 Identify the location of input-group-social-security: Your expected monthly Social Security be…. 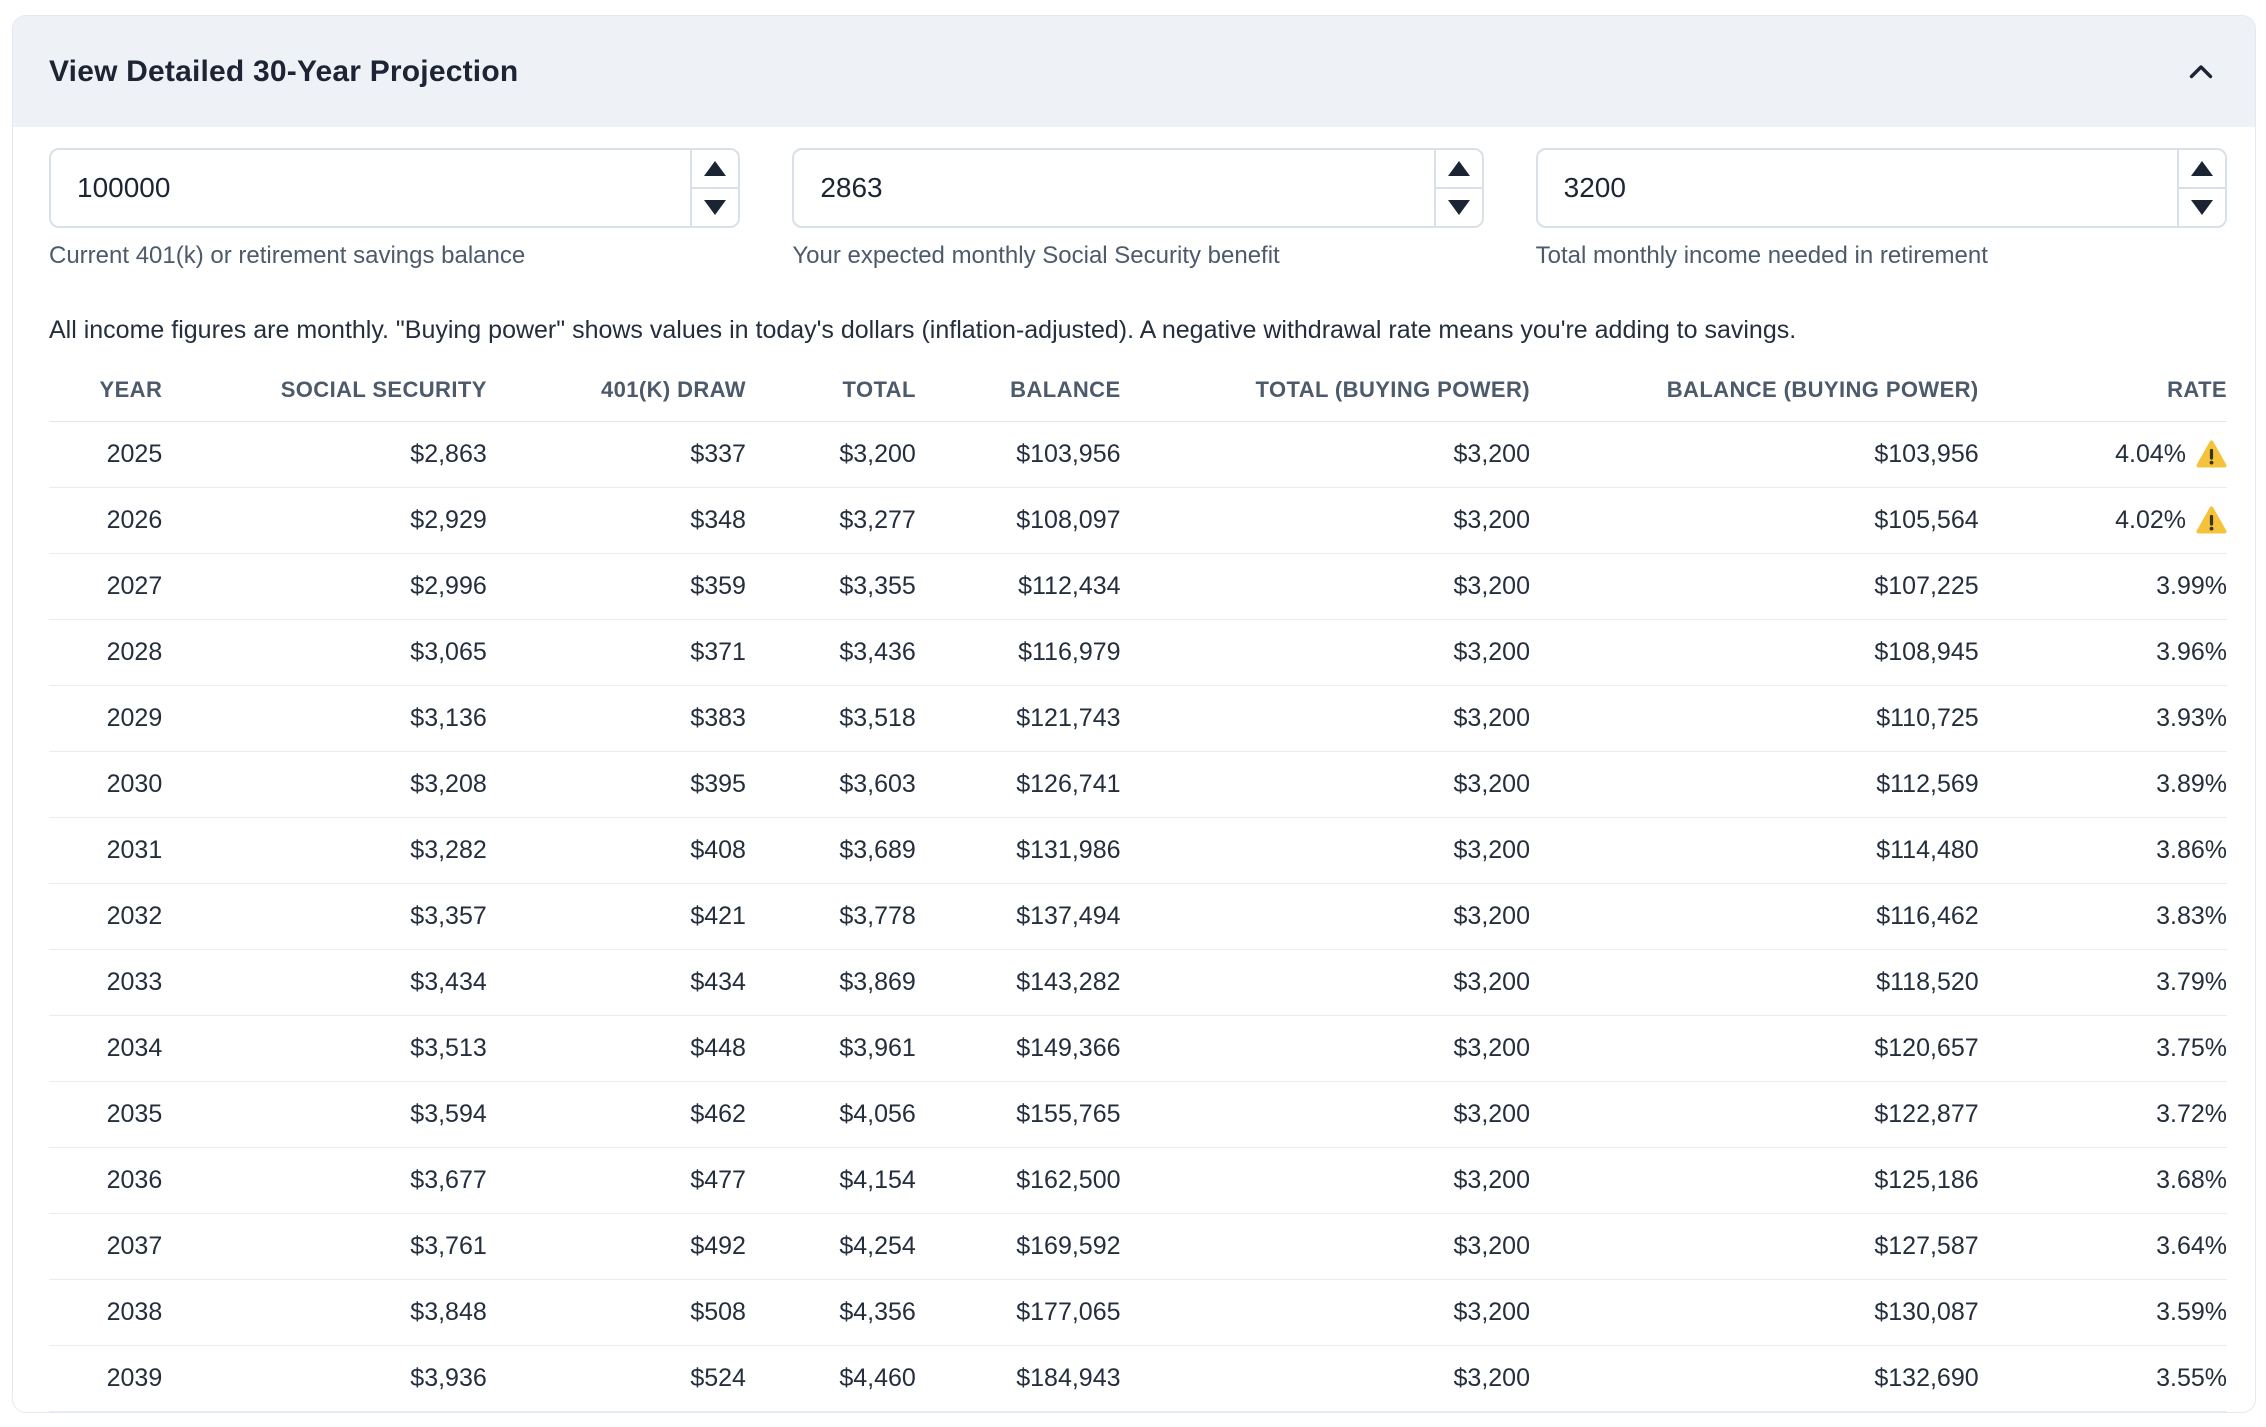
(1138, 209).